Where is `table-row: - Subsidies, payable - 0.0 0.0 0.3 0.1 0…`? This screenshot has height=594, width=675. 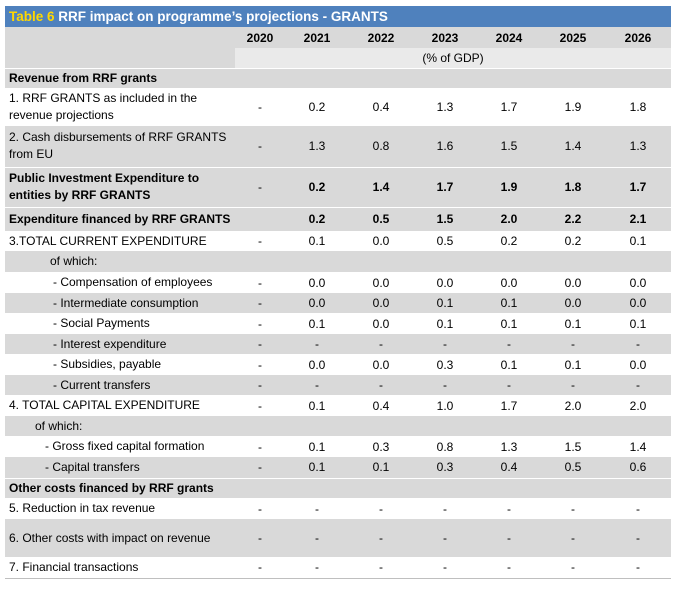 table-row: - Subsidies, payable - 0.0 0.0 0.3 0.1 0… is located at coordinates (338, 364).